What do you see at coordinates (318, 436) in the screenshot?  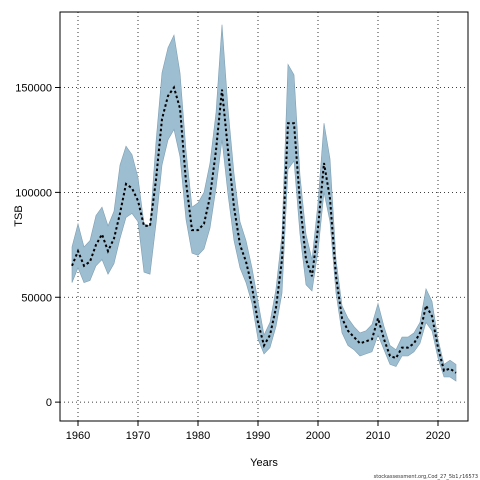 I see `x-tick-label-2000: 2000` at bounding box center [318, 436].